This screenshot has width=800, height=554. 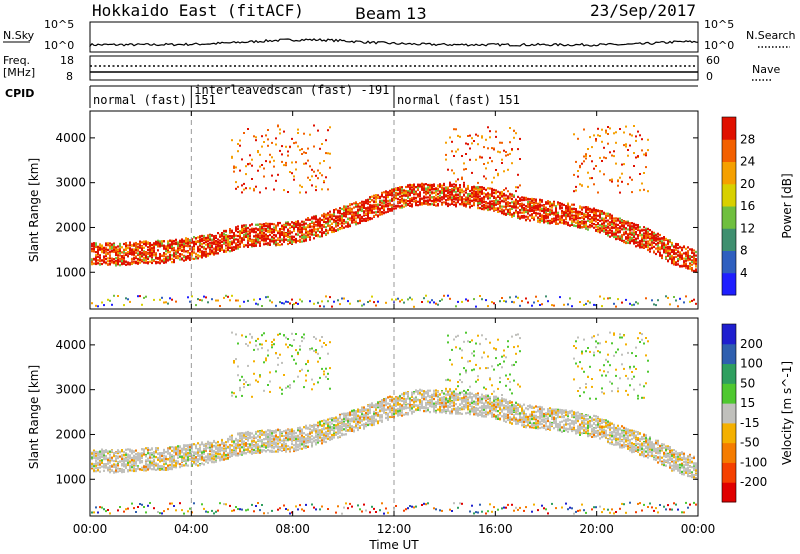 What do you see at coordinates (747, 184) in the screenshot?
I see `colorbar-tick-label: 20` at bounding box center [747, 184].